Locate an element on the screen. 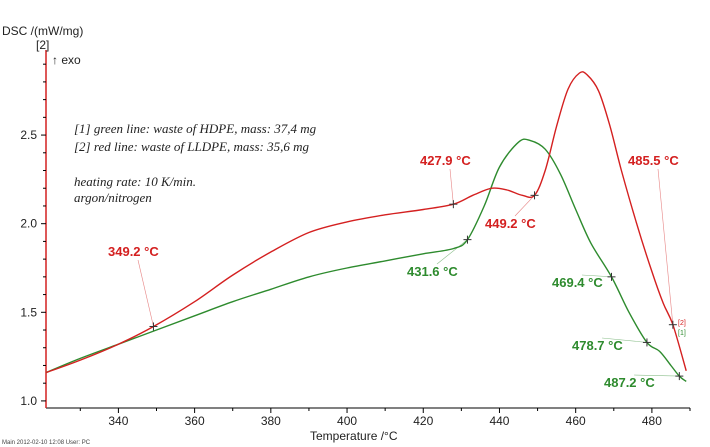 The image size is (710, 447). x-tick-label: 360 is located at coordinates (195, 421).